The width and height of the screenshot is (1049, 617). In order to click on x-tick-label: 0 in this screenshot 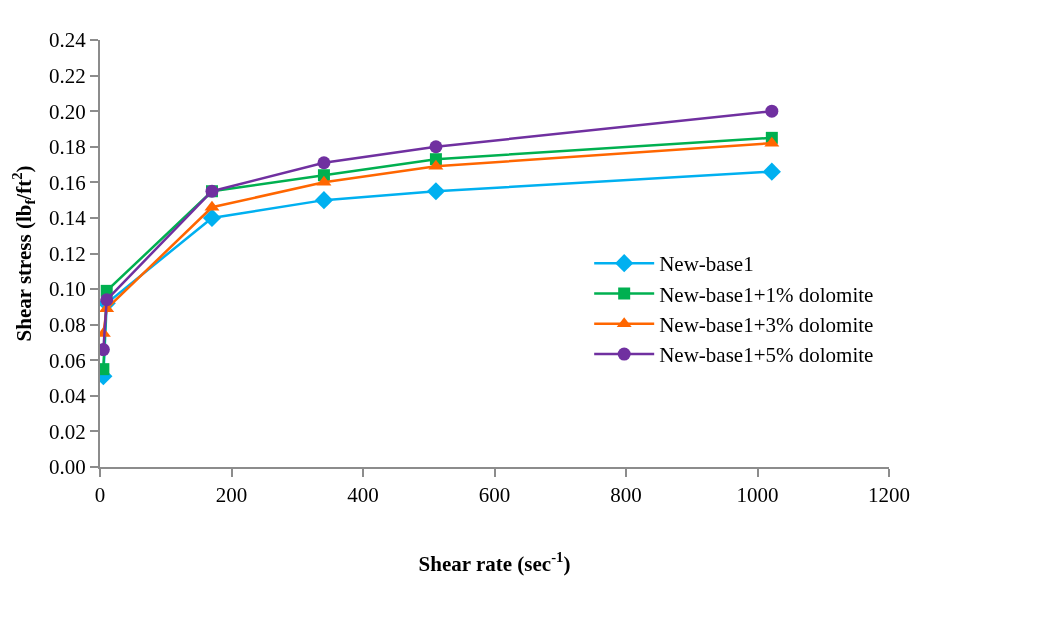, I will do `click(100, 495)`.